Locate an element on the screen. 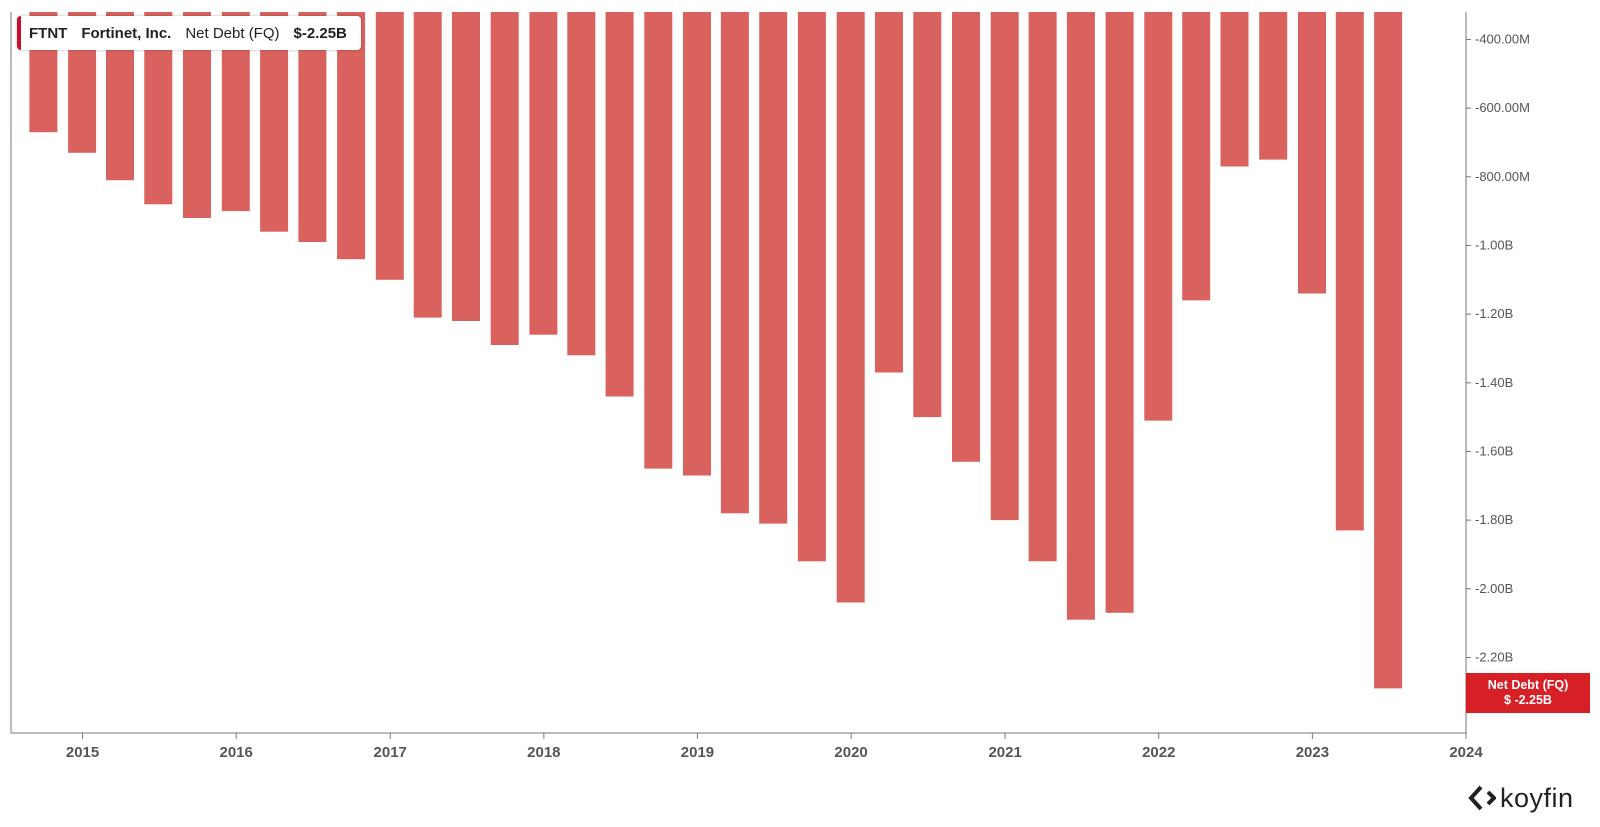 The height and width of the screenshot is (827, 1600). y-tick-label: -1.20B is located at coordinates (1494, 313).